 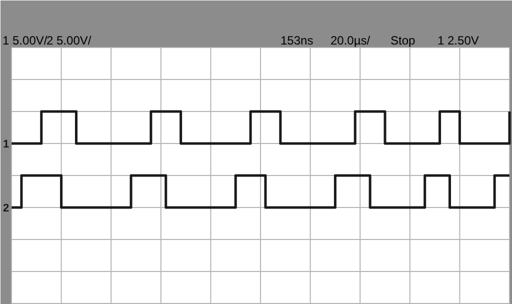 I want to click on text: 153ns, so click(x=297, y=41).